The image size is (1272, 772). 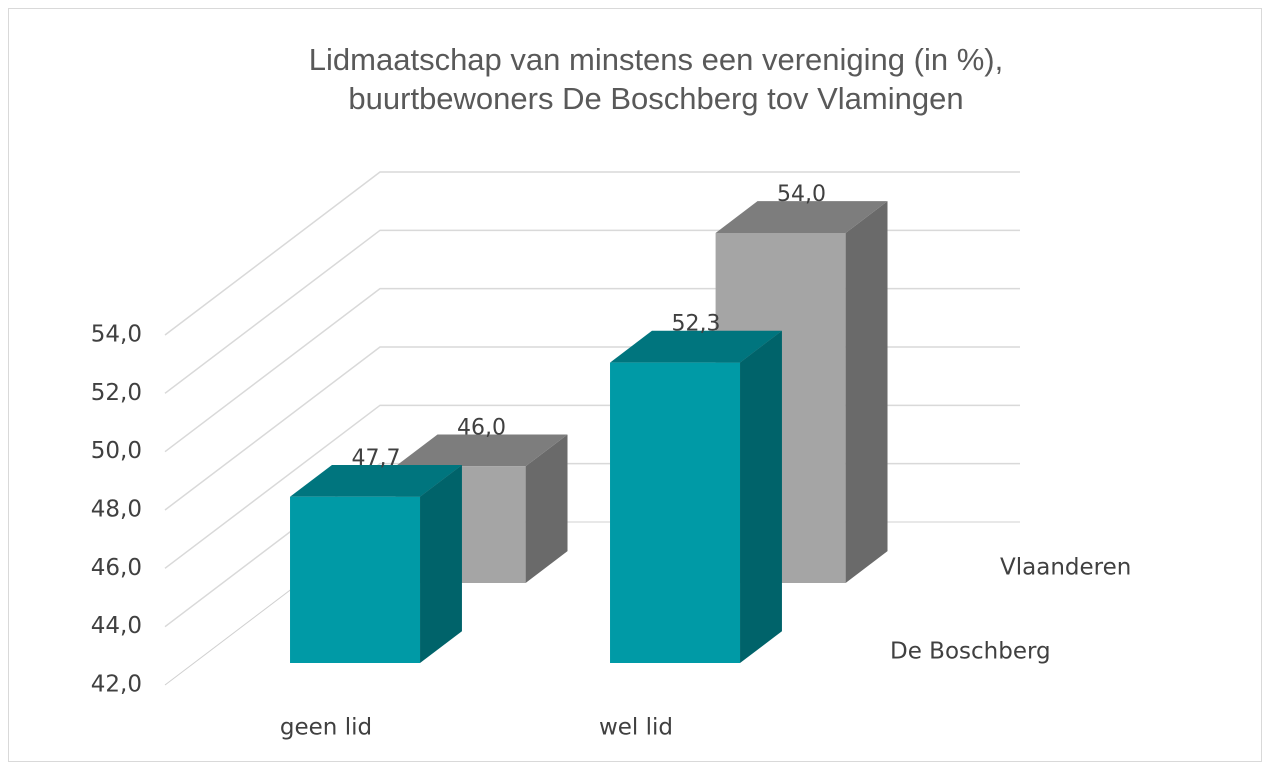 I want to click on value-label: 46,0, so click(x=481, y=427).